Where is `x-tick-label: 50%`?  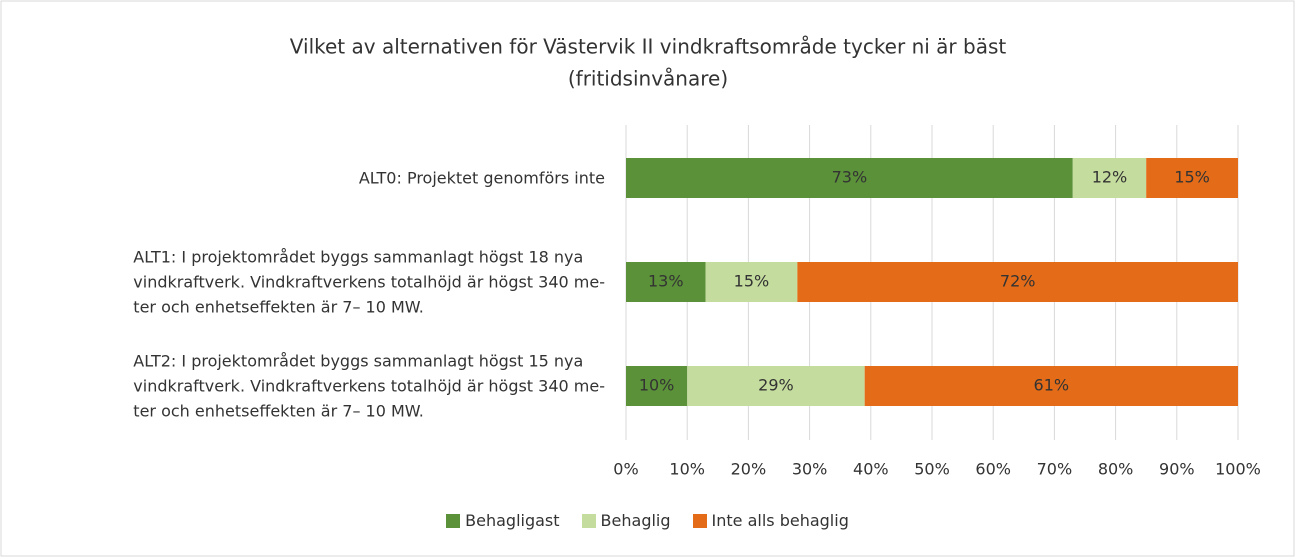
x-tick-label: 50% is located at coordinates (932, 469).